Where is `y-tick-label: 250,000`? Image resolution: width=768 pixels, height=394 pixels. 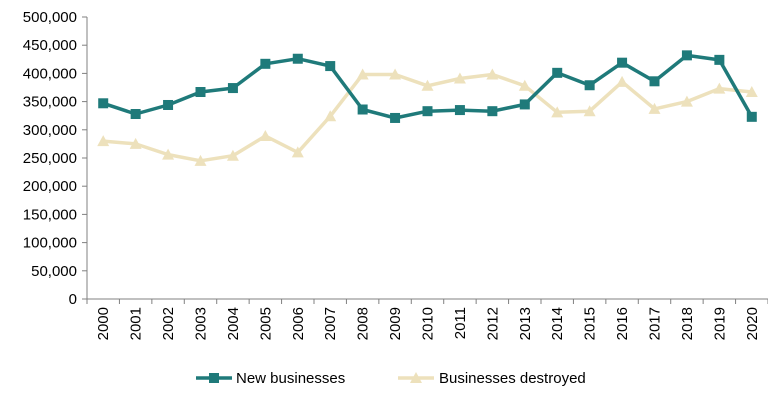
y-tick-label: 250,000 is located at coordinates (50, 158).